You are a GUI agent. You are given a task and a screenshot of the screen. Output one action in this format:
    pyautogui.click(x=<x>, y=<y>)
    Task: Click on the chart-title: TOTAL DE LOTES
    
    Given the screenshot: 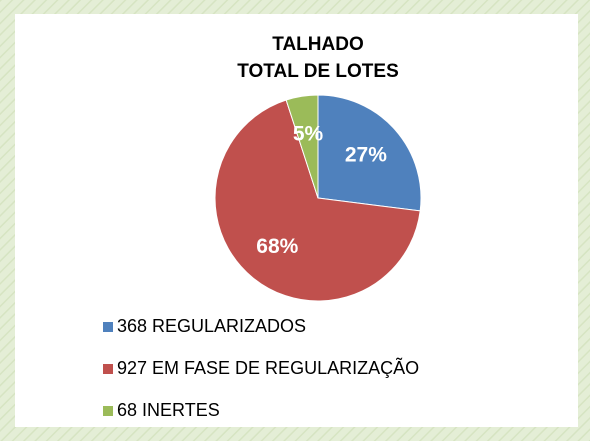 What is the action you would take?
    pyautogui.click(x=318, y=71)
    